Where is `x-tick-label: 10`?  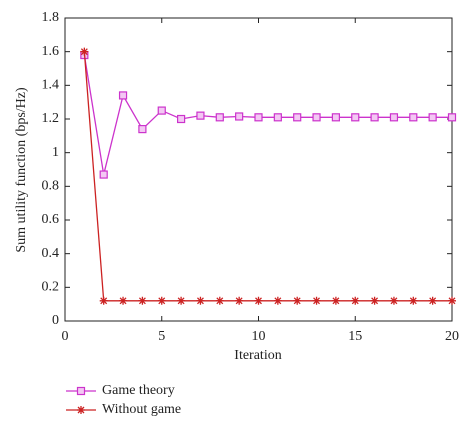
x-tick-label: 10 is located at coordinates (259, 336).